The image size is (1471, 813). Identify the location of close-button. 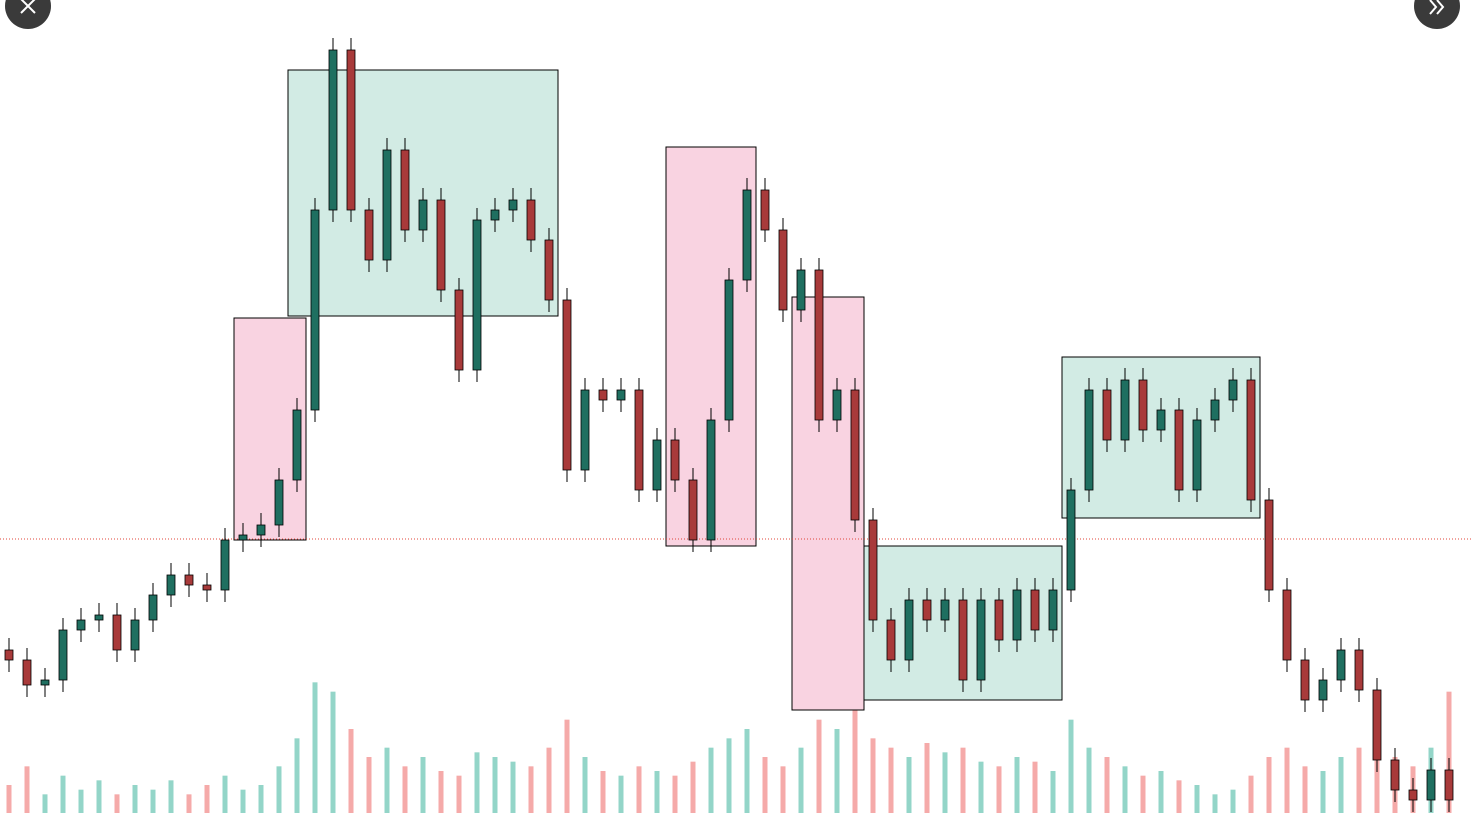
(28, 14).